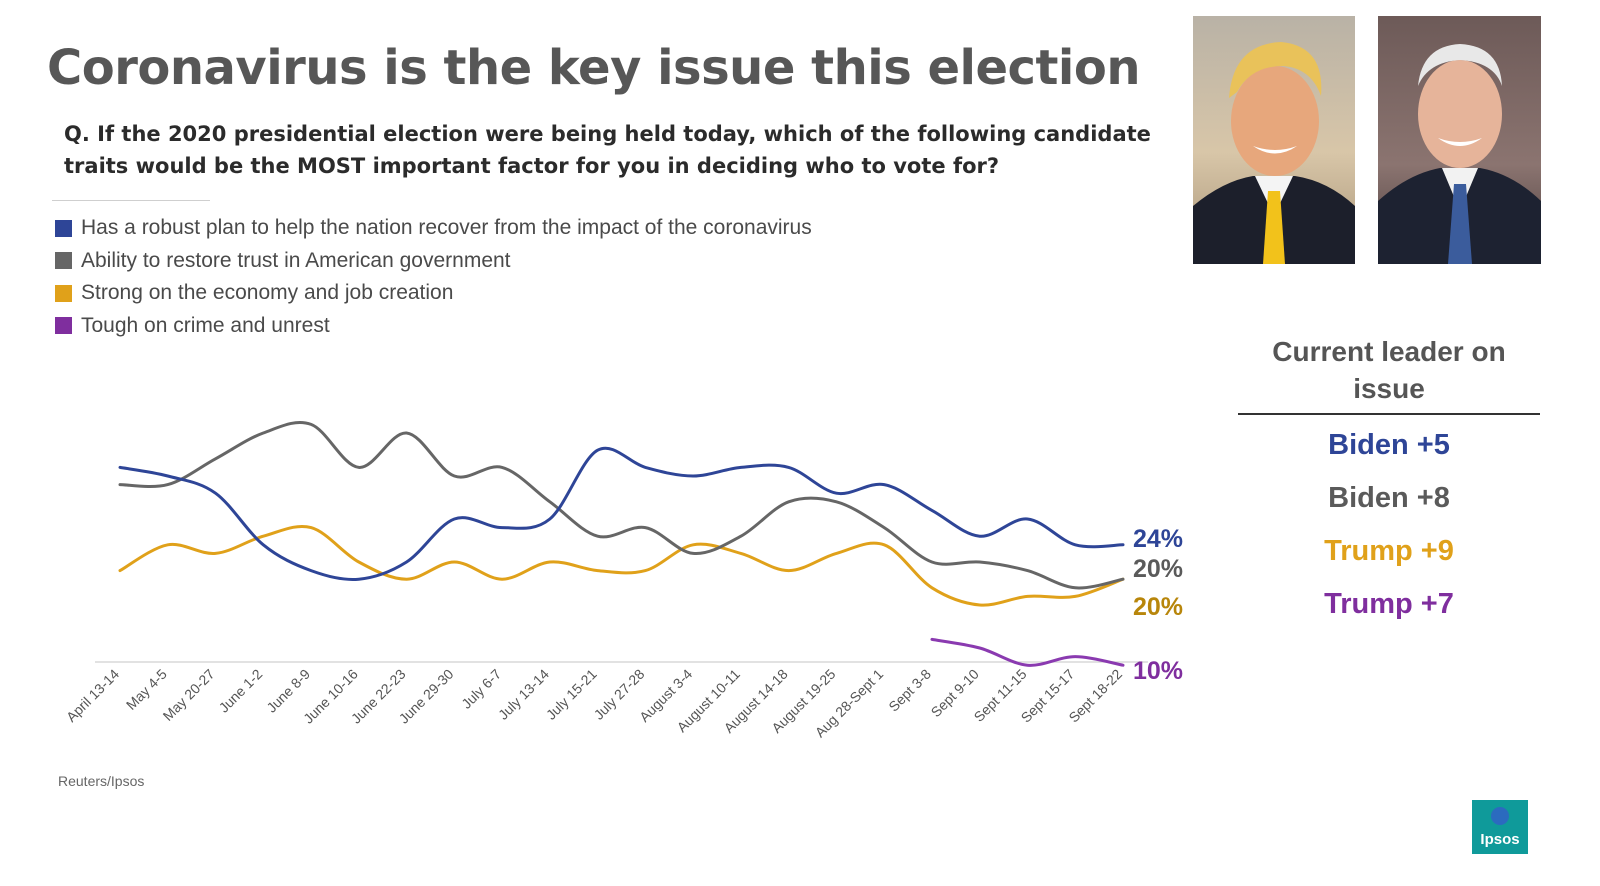  What do you see at coordinates (1500, 827) in the screenshot?
I see `ipsos-logo: Ipsos` at bounding box center [1500, 827].